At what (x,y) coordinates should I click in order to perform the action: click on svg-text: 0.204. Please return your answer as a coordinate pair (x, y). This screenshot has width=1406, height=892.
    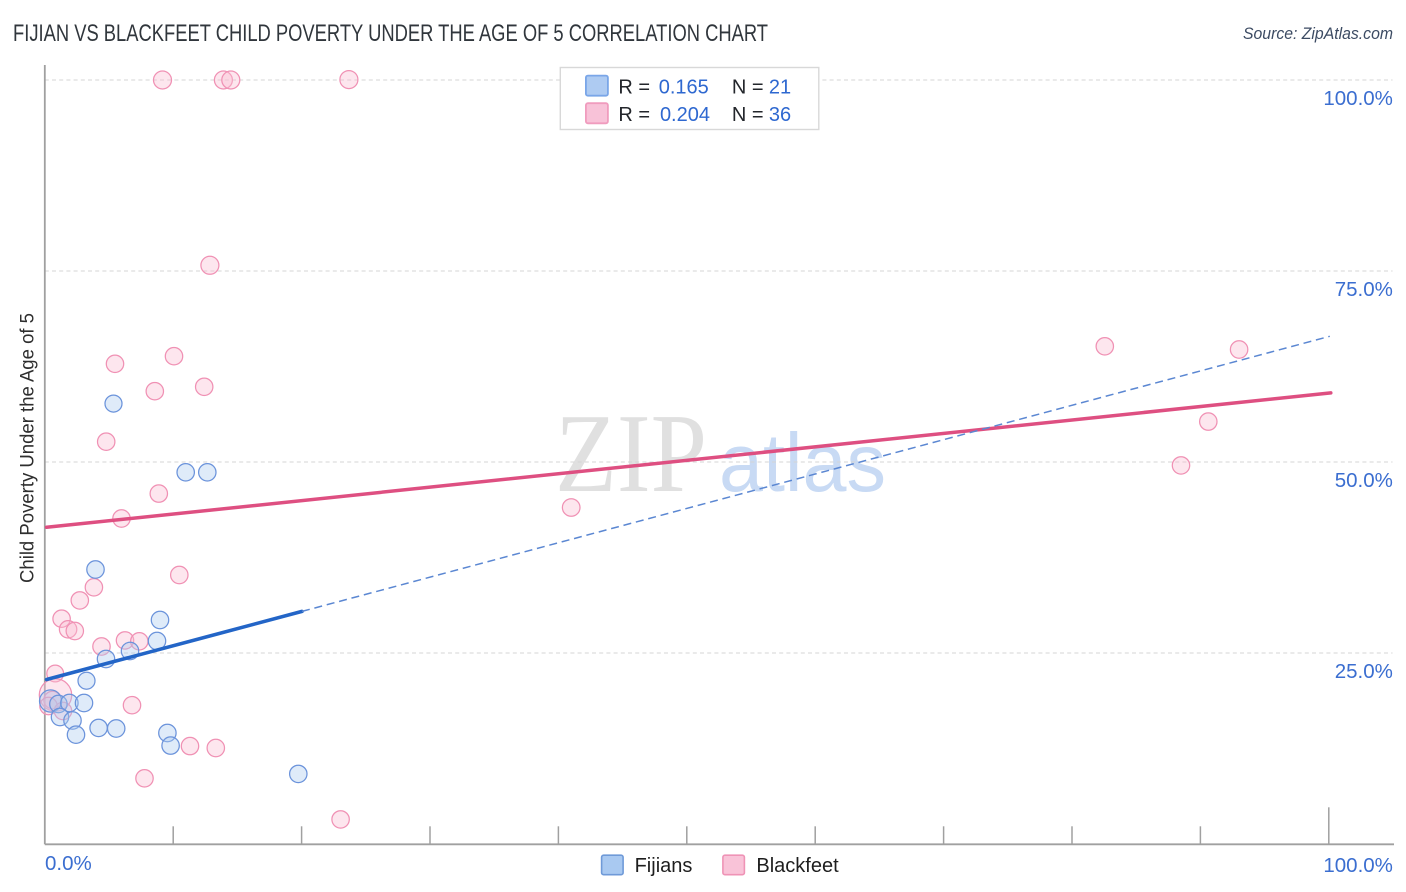
    Looking at the image, I should click on (685, 115).